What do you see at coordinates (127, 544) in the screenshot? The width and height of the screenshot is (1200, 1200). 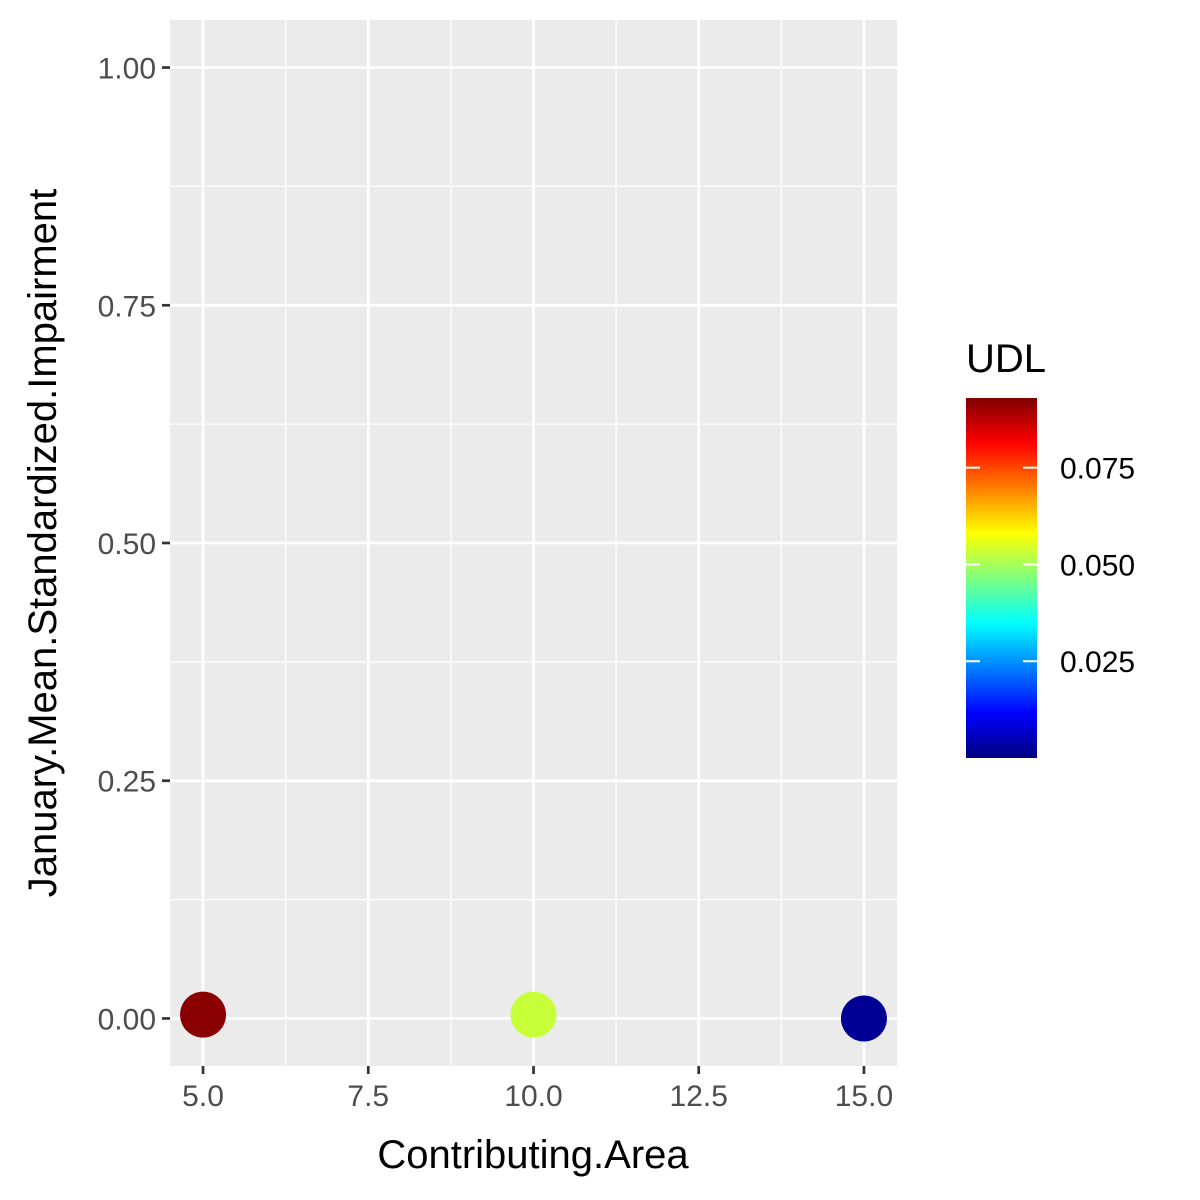 I see `y-tick-label: 0.50` at bounding box center [127, 544].